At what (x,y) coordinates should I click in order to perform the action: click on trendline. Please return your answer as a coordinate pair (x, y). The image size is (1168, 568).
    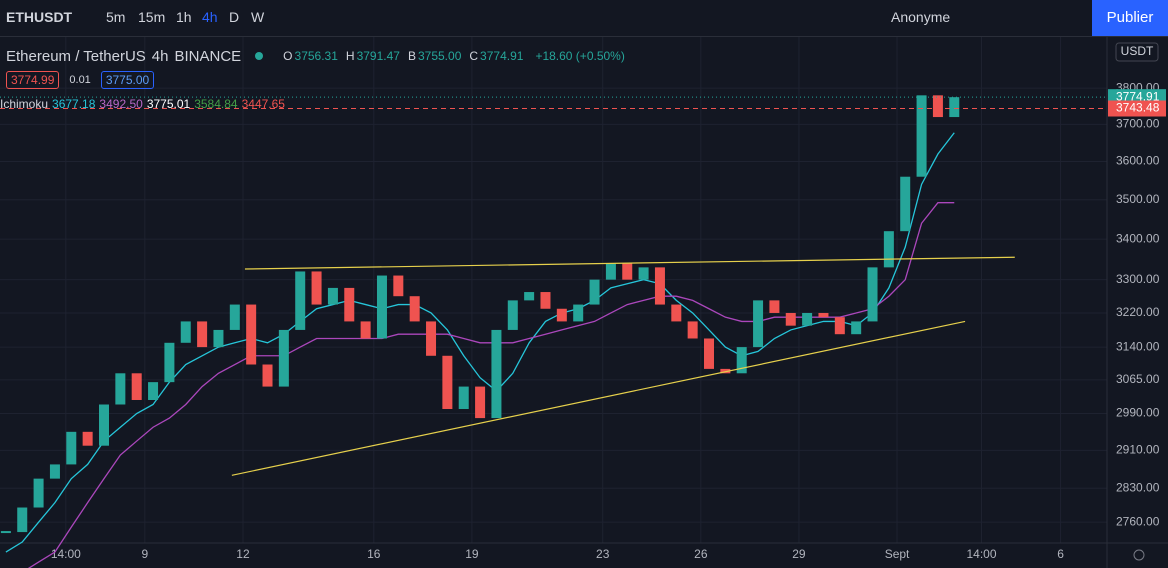
    Looking at the image, I should click on (629, 263).